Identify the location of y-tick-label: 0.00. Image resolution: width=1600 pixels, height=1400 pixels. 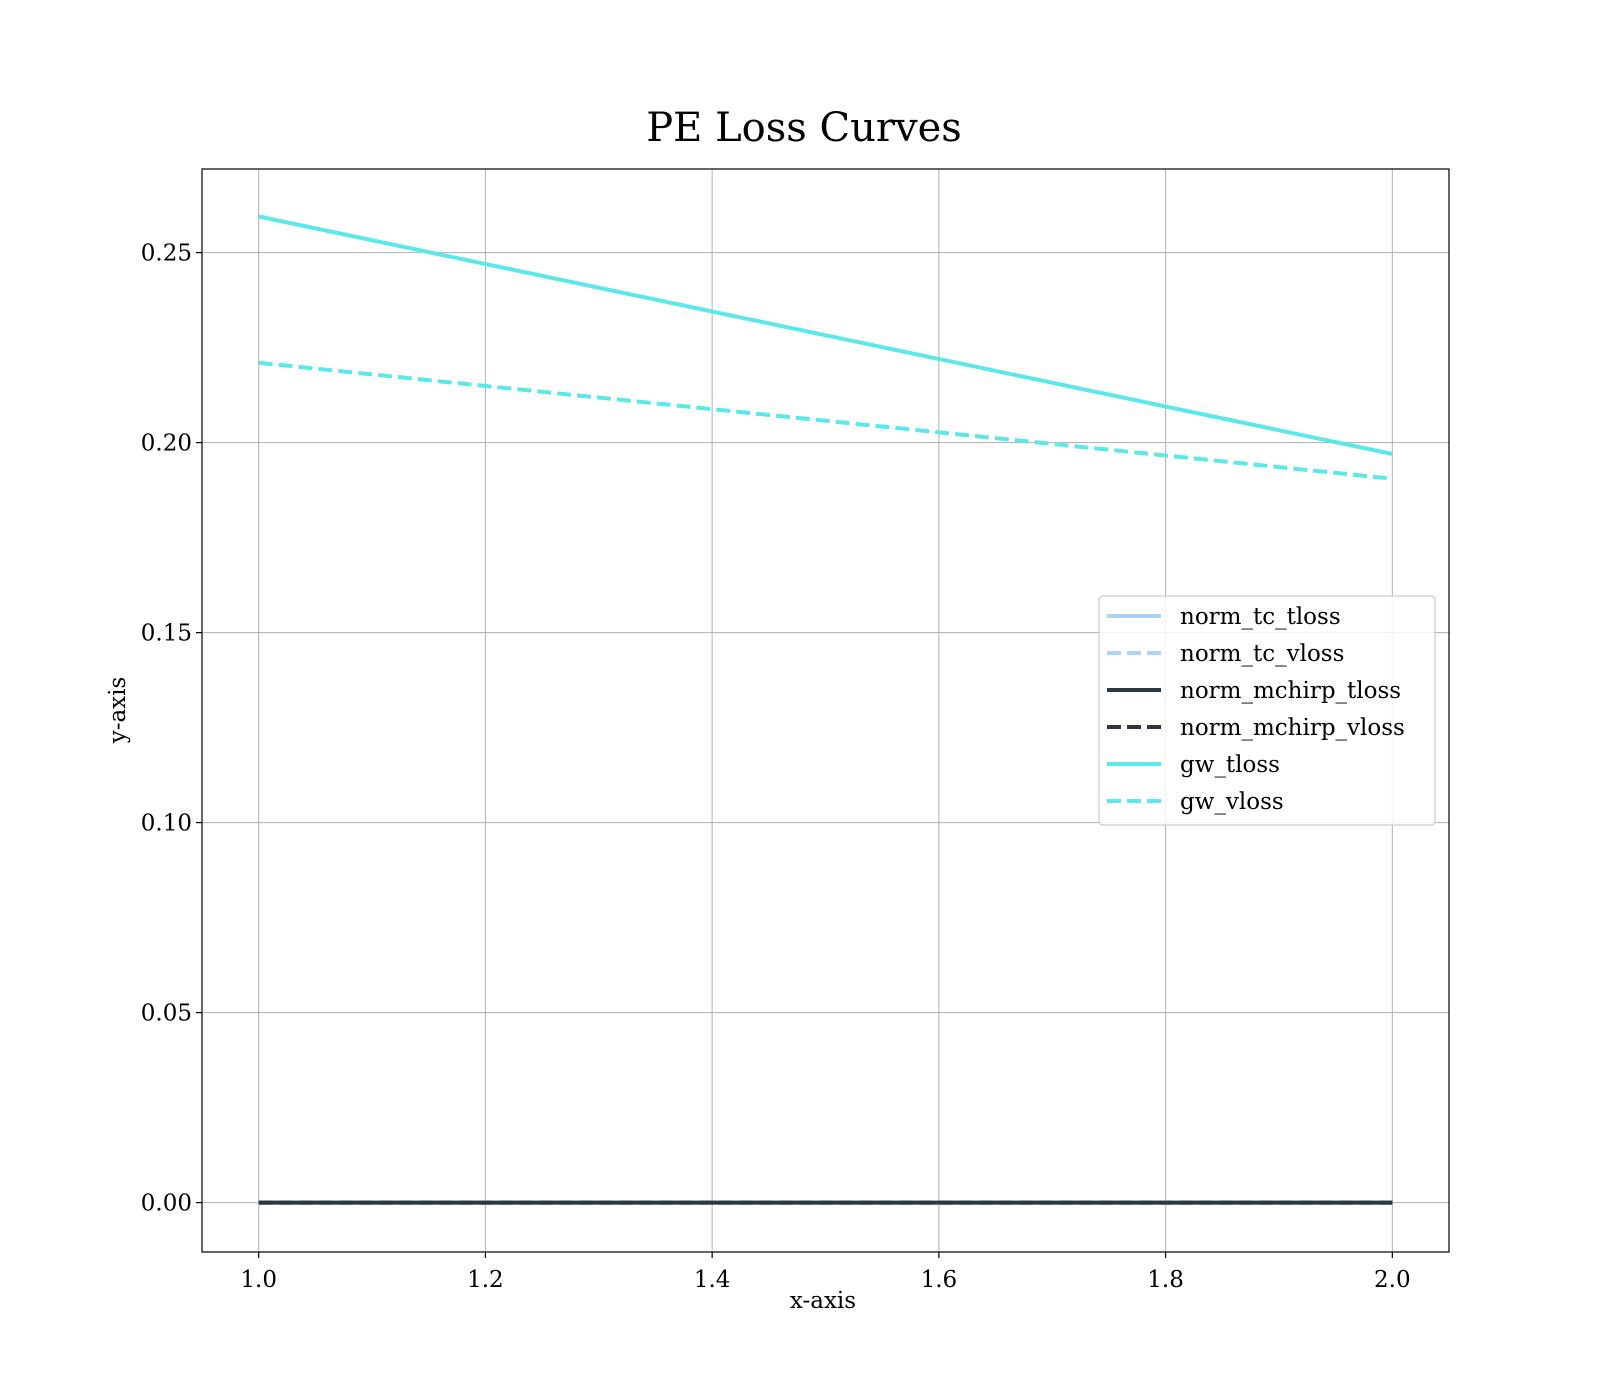
(166, 1204).